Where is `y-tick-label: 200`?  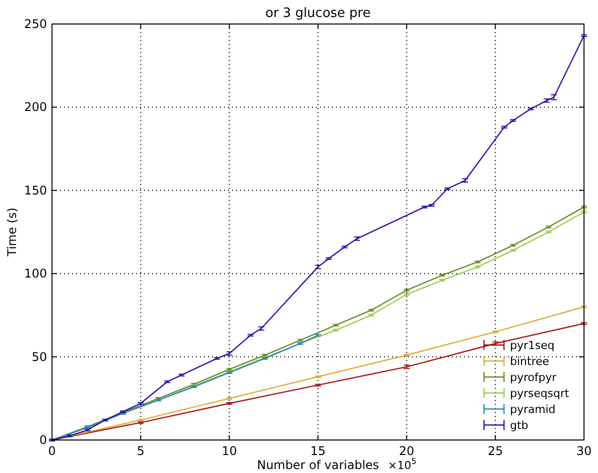 y-tick-label: 200 is located at coordinates (35, 107).